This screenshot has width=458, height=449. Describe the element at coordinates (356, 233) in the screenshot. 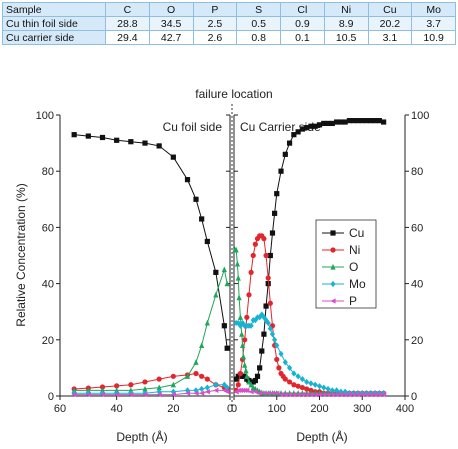

I see `legend-label: Cu` at that location.